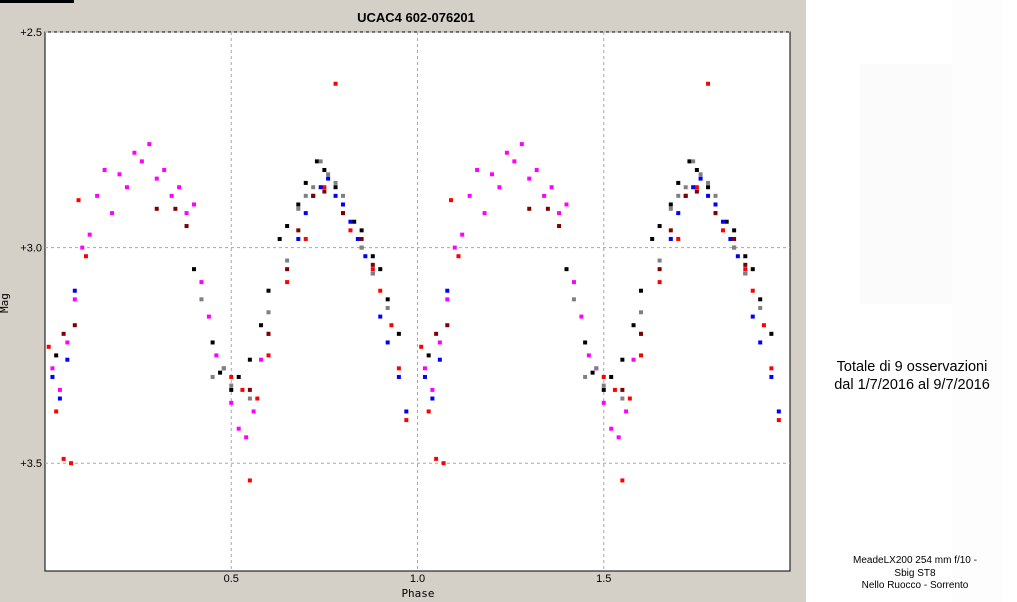  I want to click on equipment-line-2: Sbig ST8, so click(915, 573).